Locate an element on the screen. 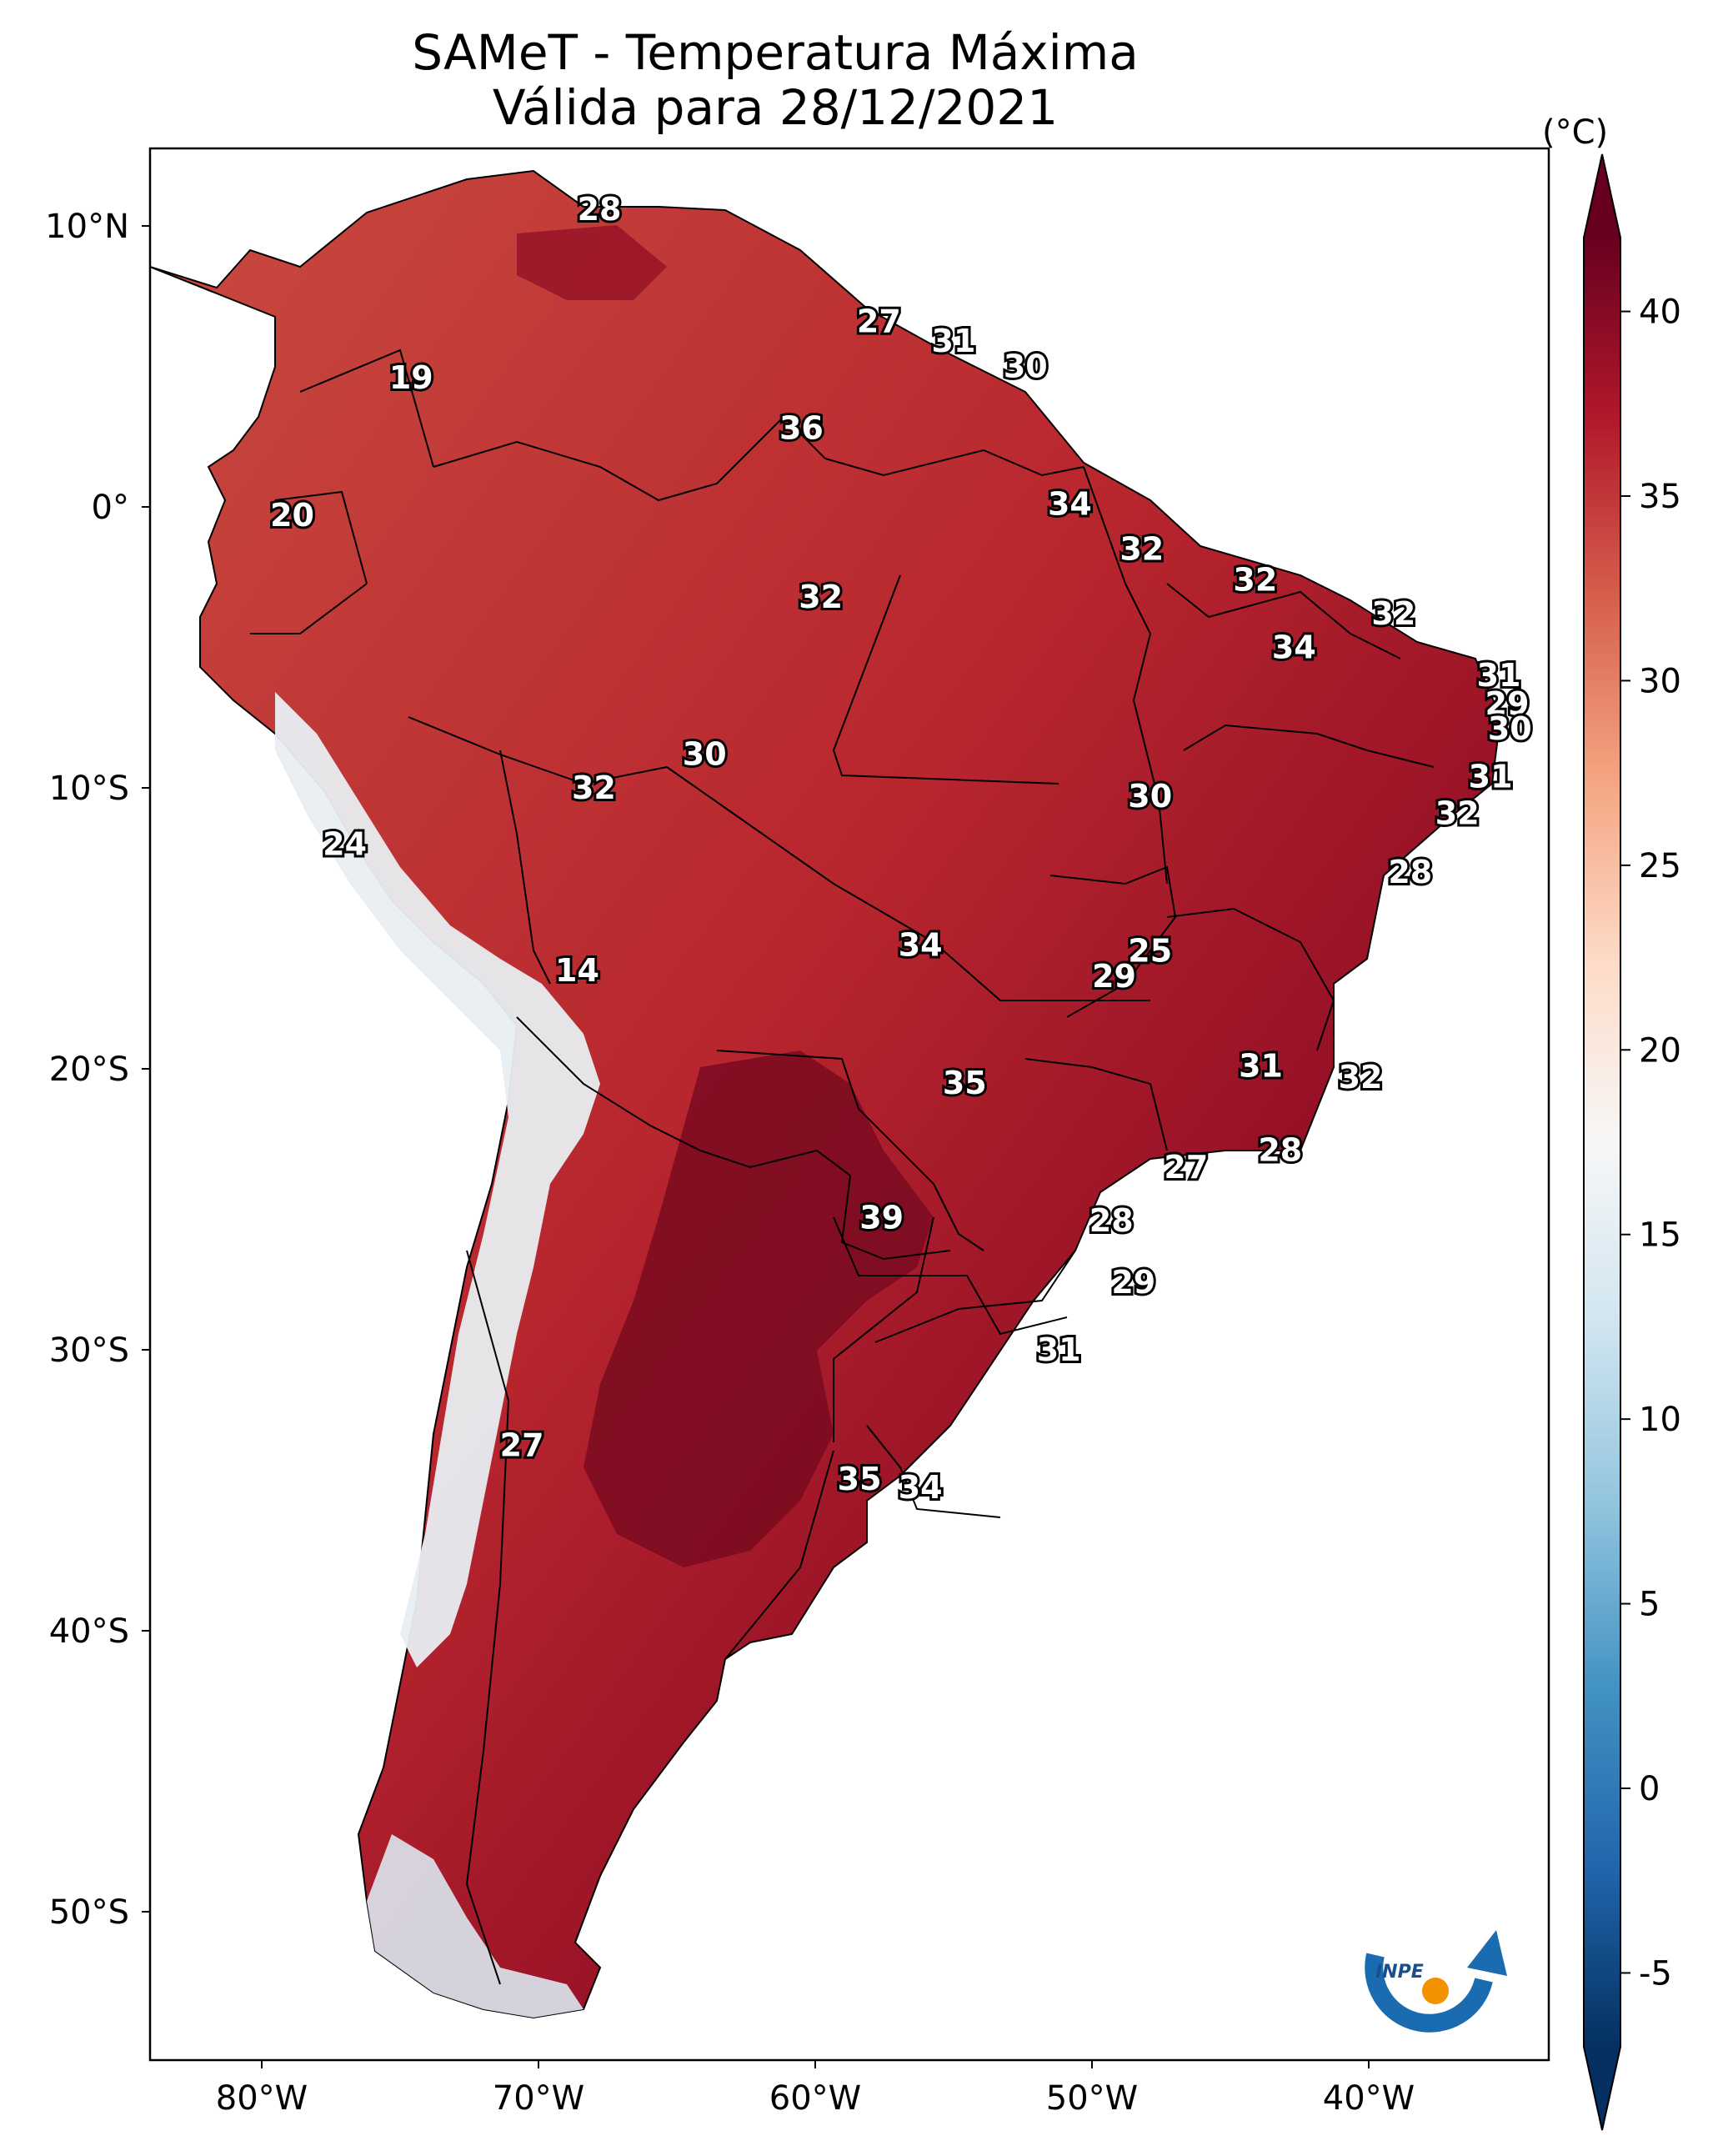 Image resolution: width=1723 pixels, height=2156 pixels. hot-core-region is located at coordinates (759, 1308).